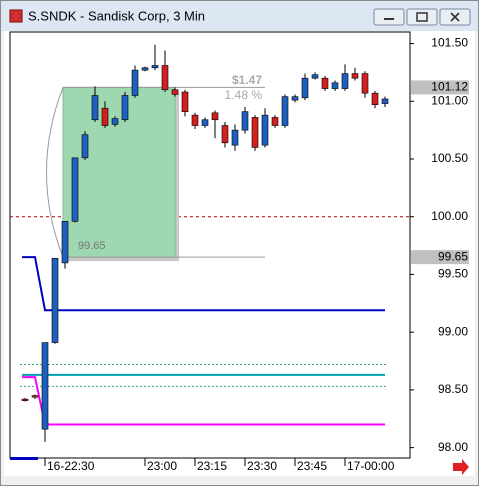 The width and height of the screenshot is (479, 486). Describe the element at coordinates (453, 389) in the screenshot. I see `y-tick-label: 98.50` at that location.